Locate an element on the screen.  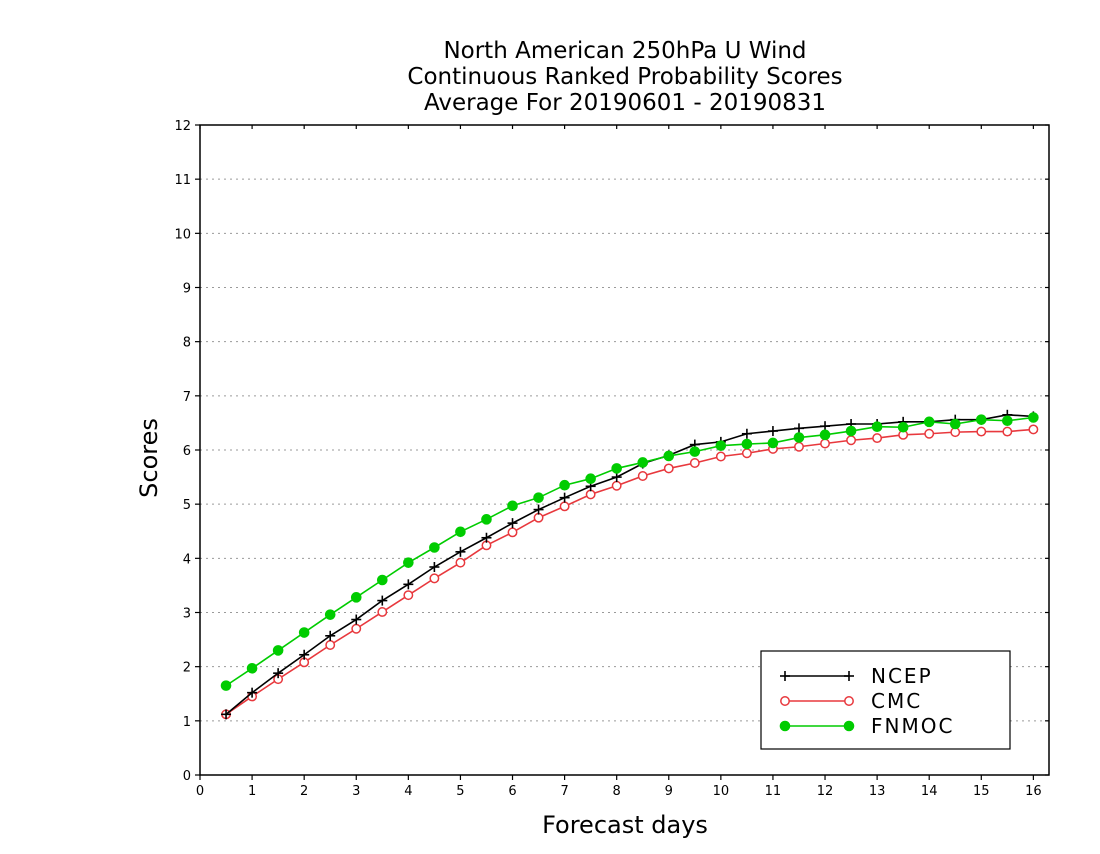
y-tick-label-4: 4 is located at coordinates (187, 559).